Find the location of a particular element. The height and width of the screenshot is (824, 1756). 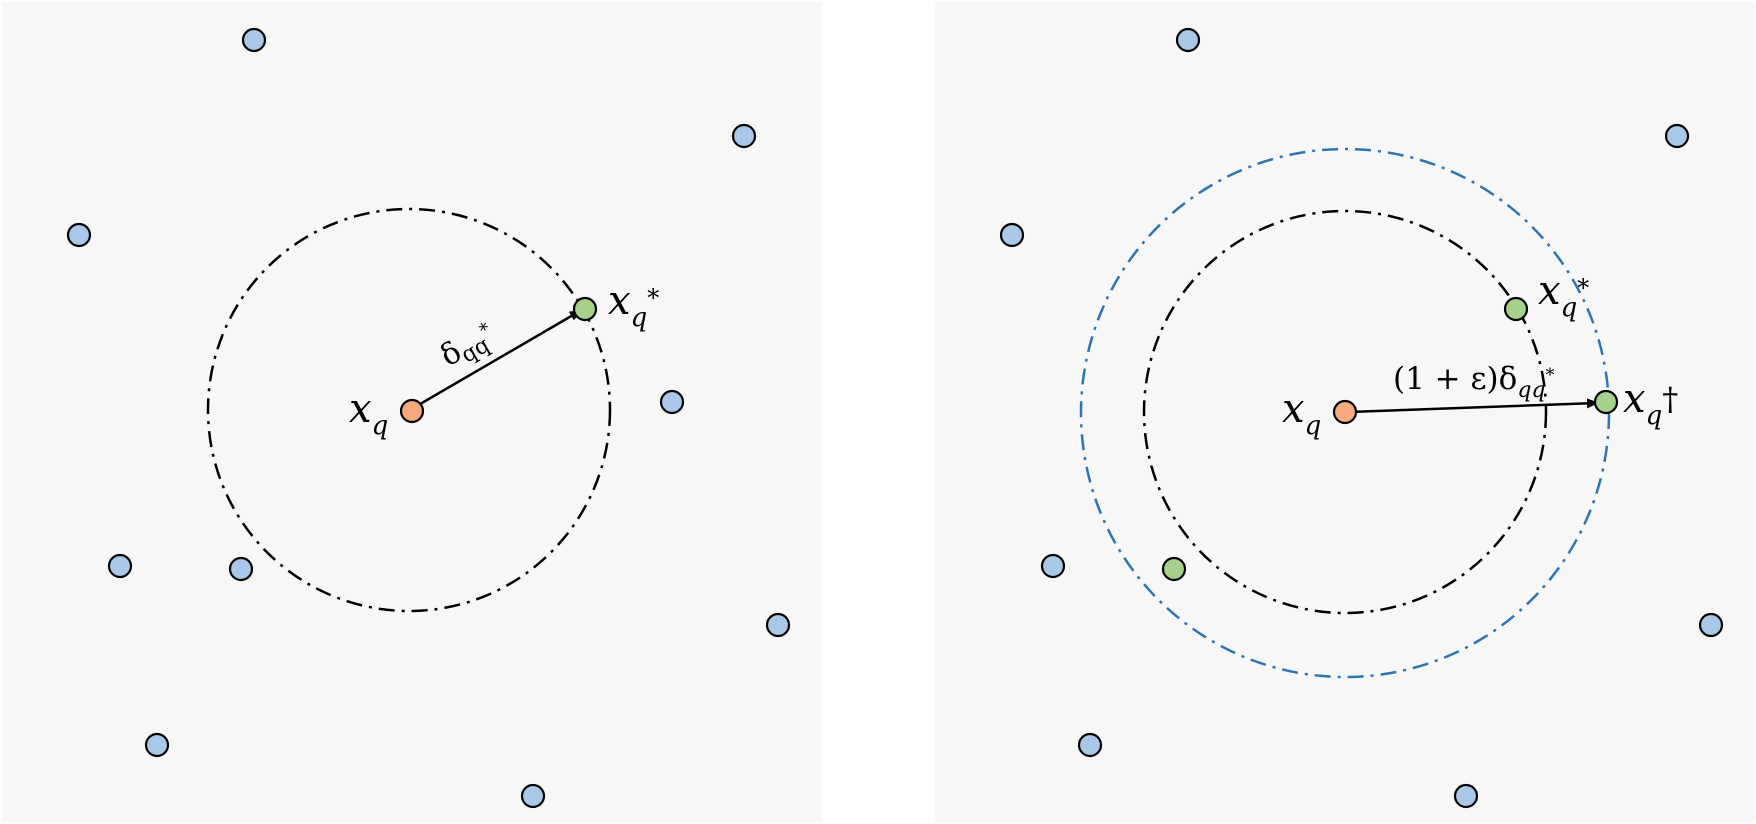

approx-distance-arrow is located at coordinates (1473, 406).